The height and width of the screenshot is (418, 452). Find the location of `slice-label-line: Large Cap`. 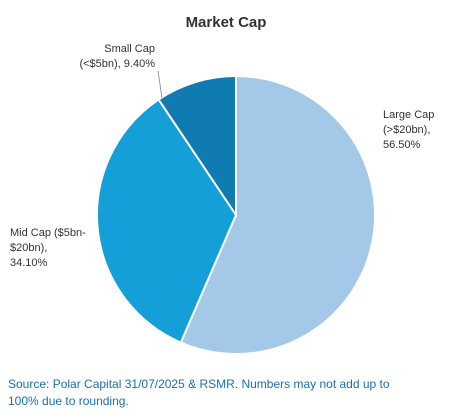

slice-label-line: Large Cap is located at coordinates (408, 115).